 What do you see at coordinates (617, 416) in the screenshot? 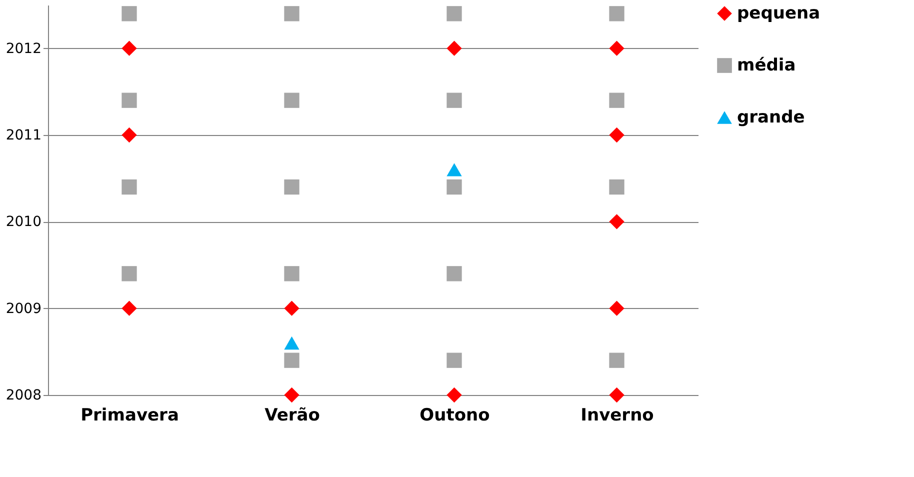
I see `x-tick-label: Inverno` at bounding box center [617, 416].